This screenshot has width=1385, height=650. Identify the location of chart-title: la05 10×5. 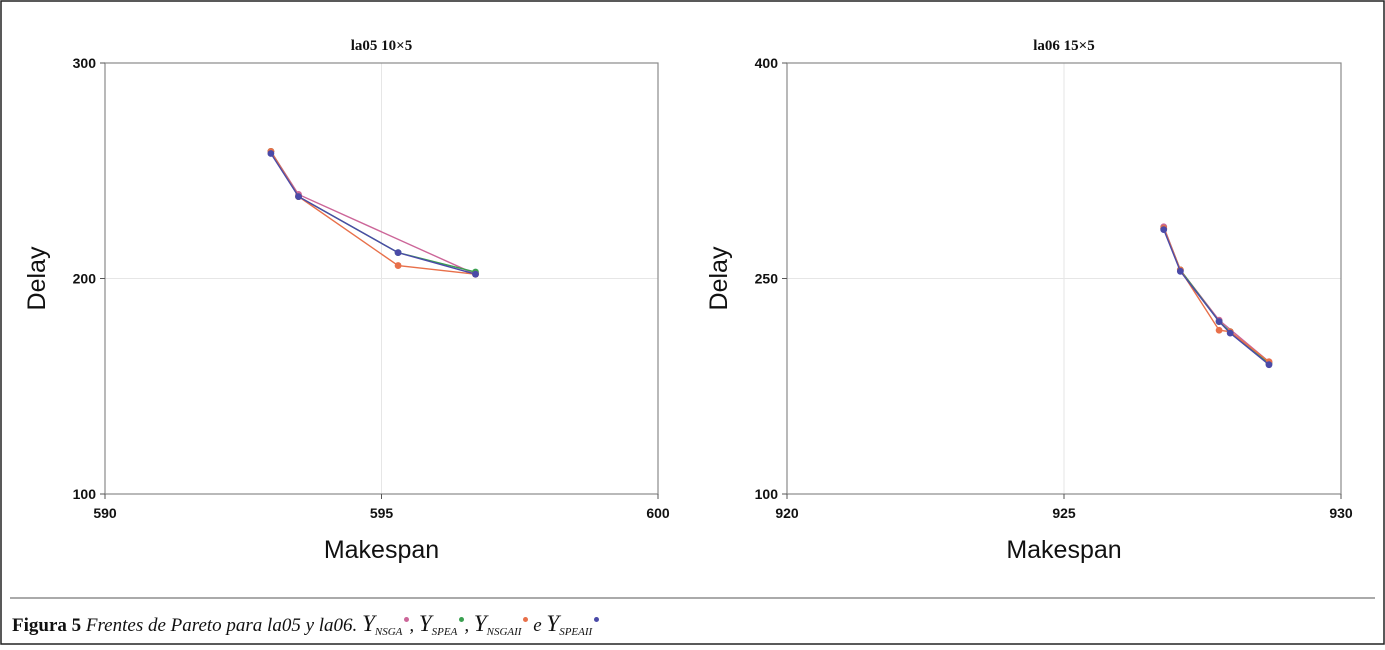
(381, 46).